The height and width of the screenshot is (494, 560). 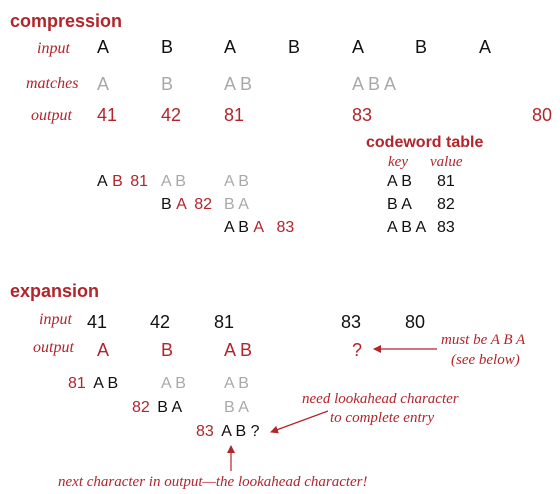 What do you see at coordinates (102, 181) in the screenshot?
I see `step-key: A` at bounding box center [102, 181].